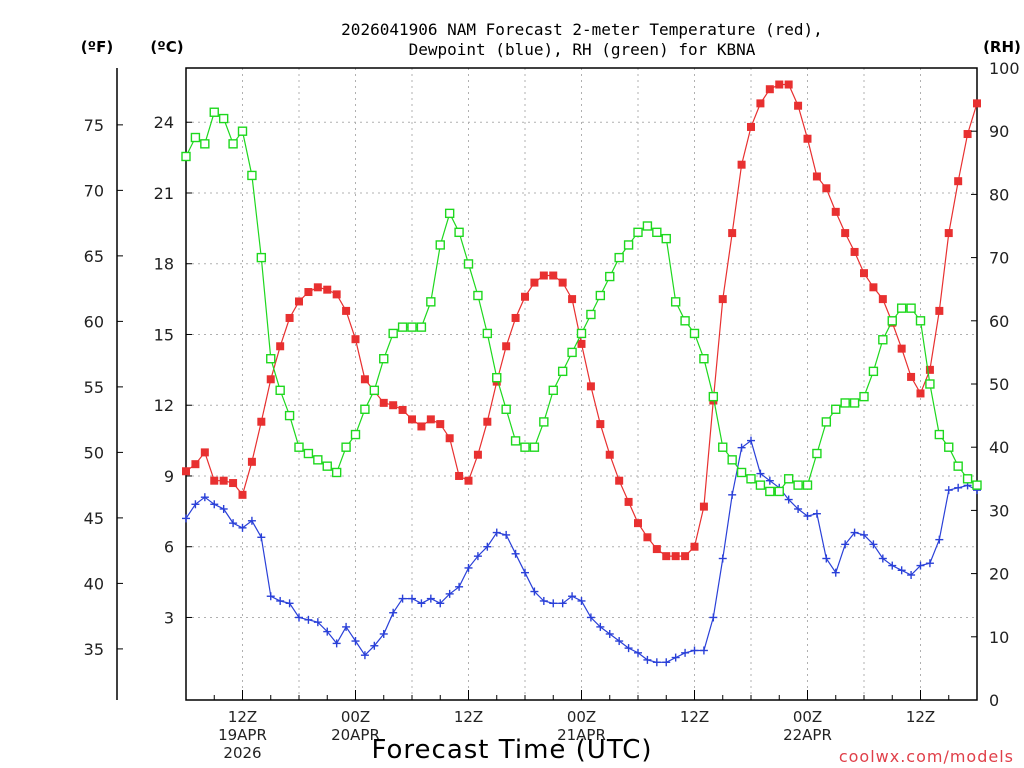  What do you see at coordinates (94, 125) in the screenshot?
I see `fahrenheit-tick-label: 75` at bounding box center [94, 125].